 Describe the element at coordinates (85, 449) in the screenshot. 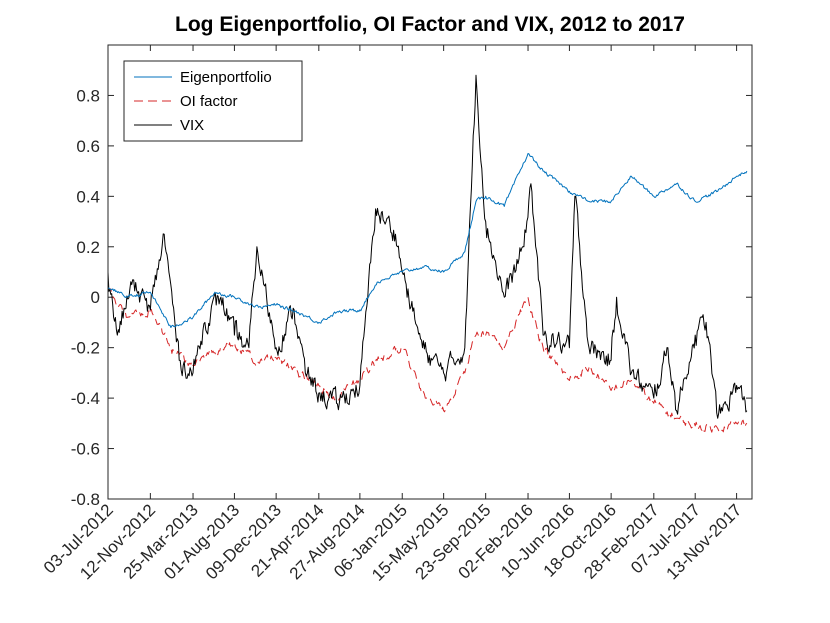

I see `y-tick-label: -0.6` at that location.